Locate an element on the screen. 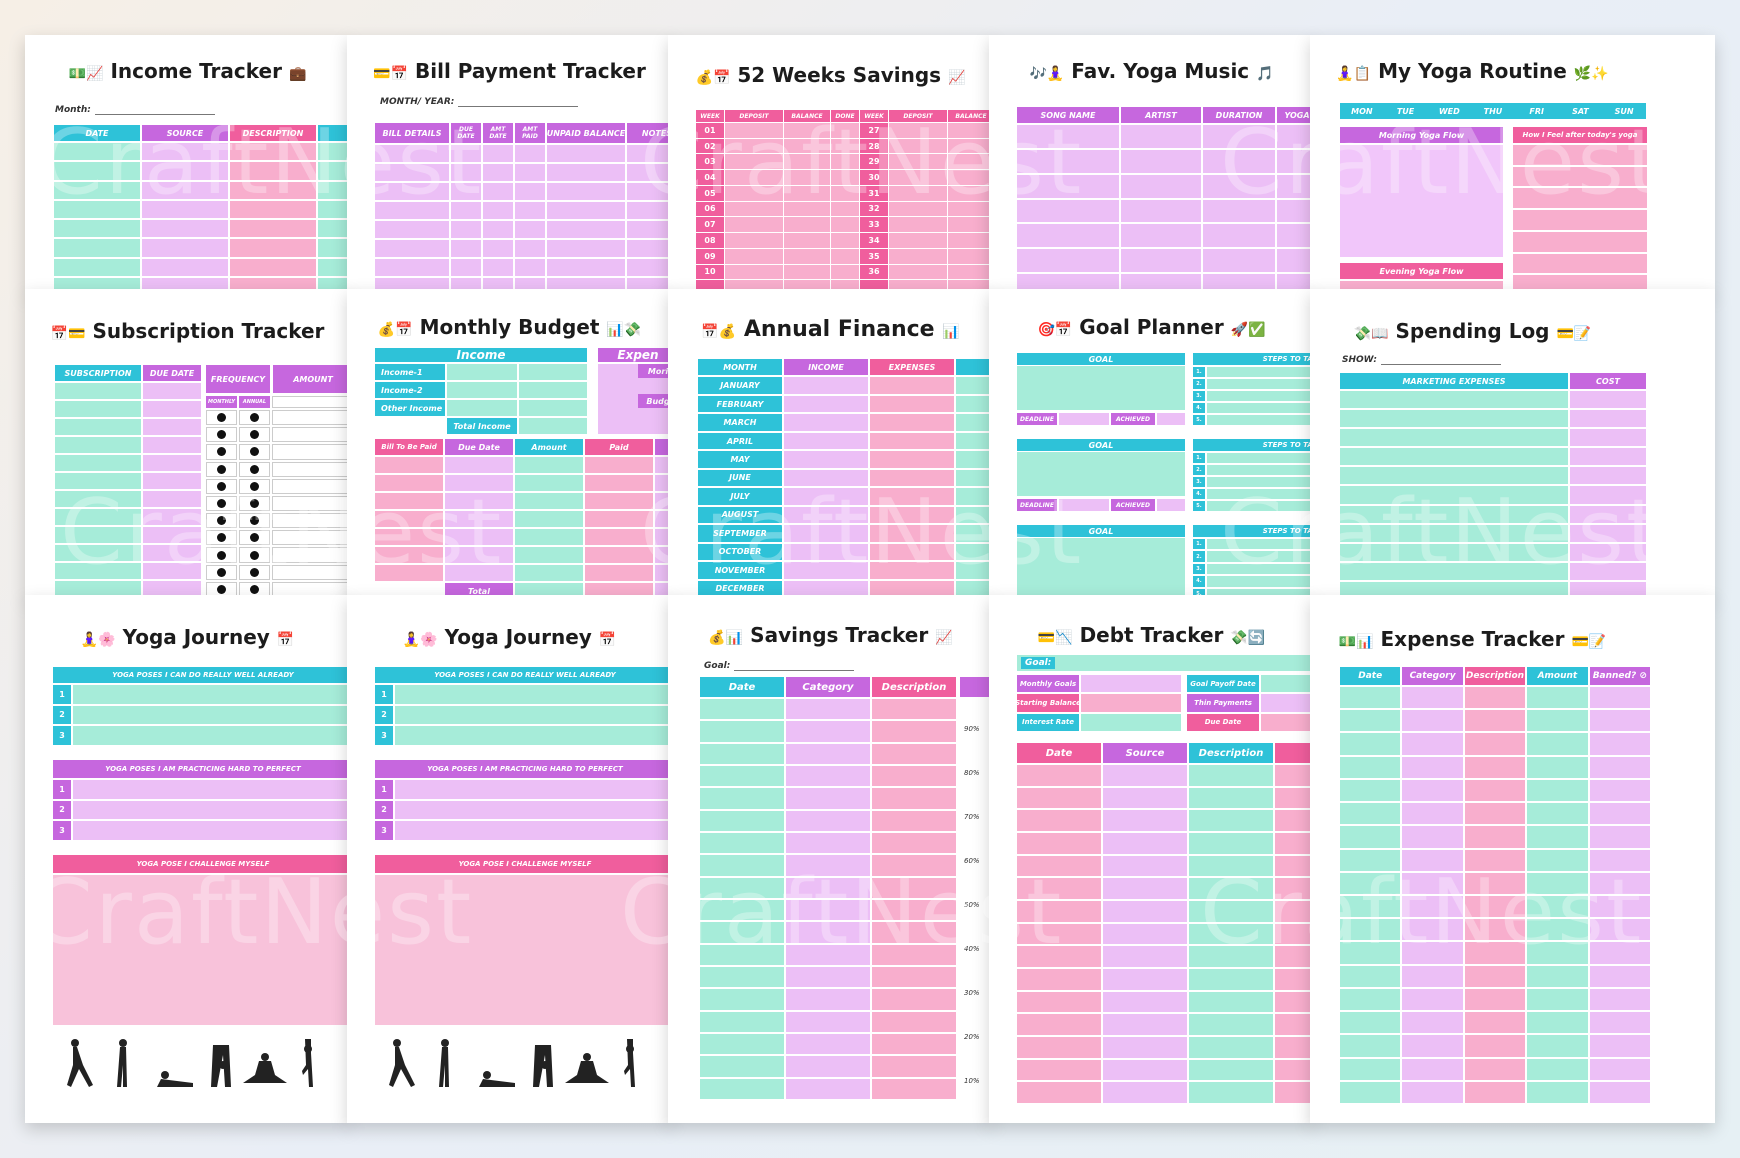 This screenshot has height=1158, width=1740. pct-80: 80% is located at coordinates (972, 773).